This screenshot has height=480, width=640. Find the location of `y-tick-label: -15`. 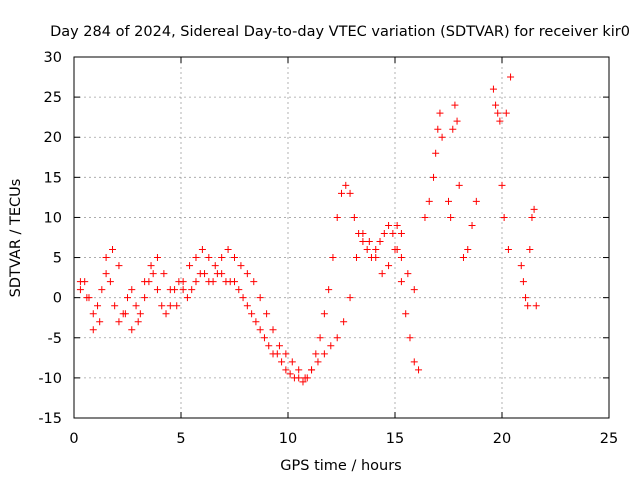

y-tick-label: -15 is located at coordinates (50, 419).